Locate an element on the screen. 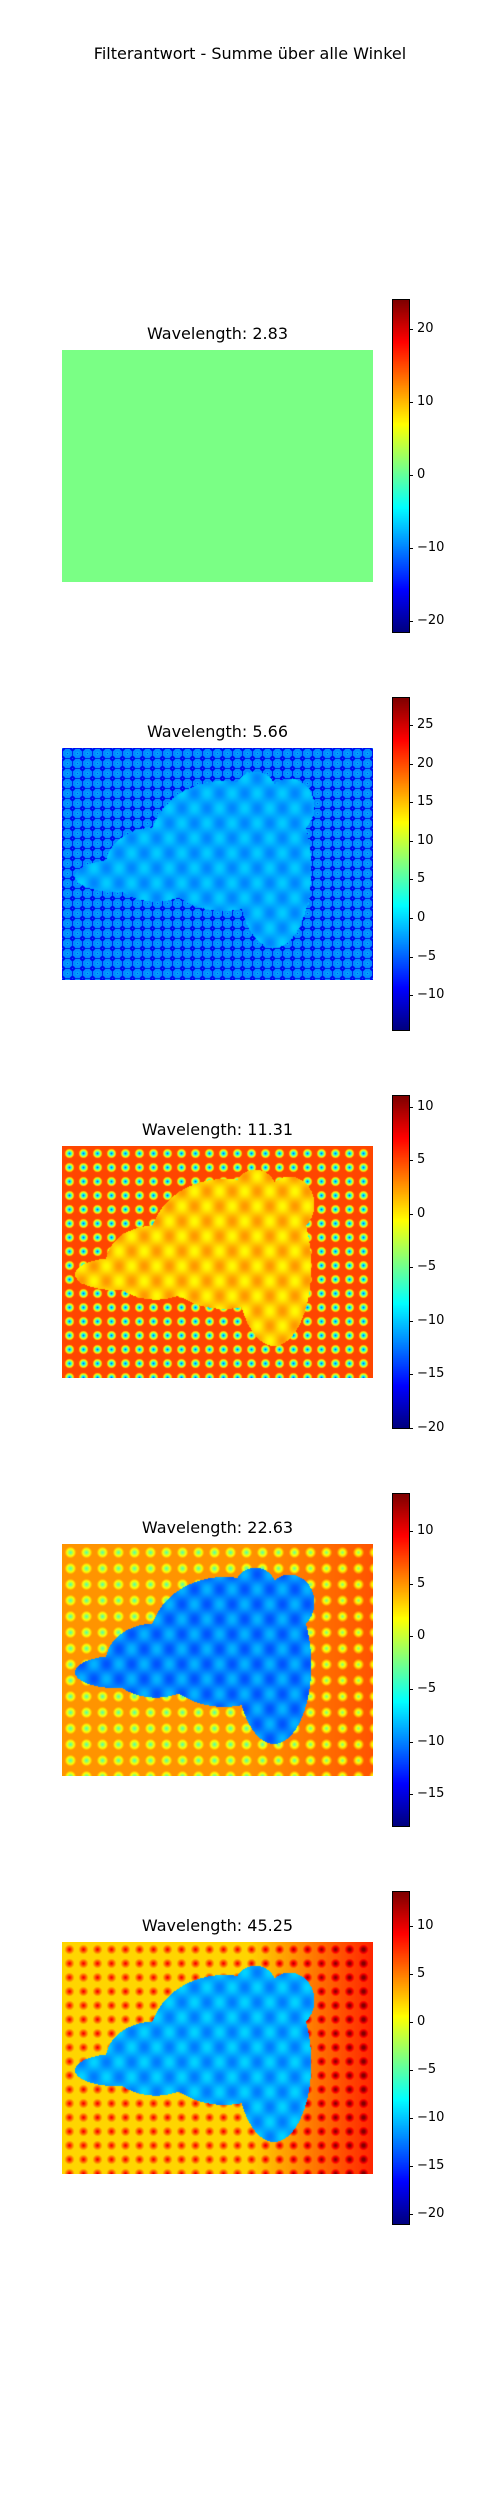 Image resolution: width=500 pixels, height=2500 pixels. subplot-title: Wavelength: 45.25 is located at coordinates (217, 1925).